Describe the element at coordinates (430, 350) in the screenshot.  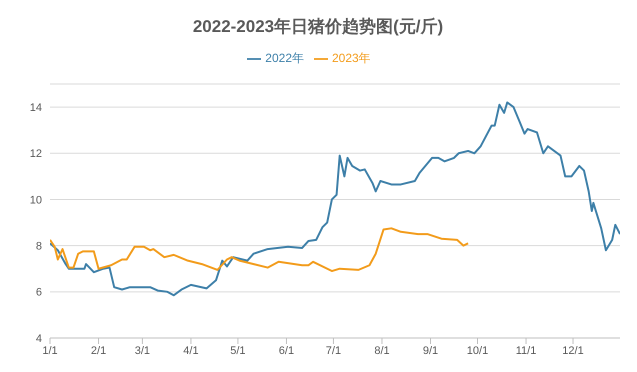
I see `x-tick-label: 9/1` at that location.